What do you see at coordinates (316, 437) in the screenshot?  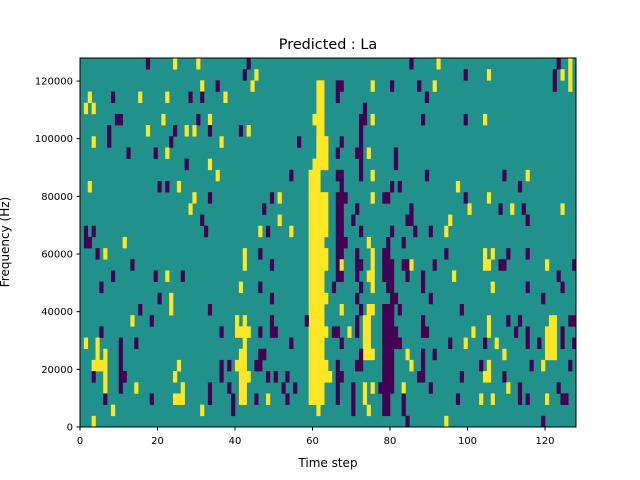 I see `x-axis-ticks: 0 20 40 60 80 100 120` at bounding box center [316, 437].